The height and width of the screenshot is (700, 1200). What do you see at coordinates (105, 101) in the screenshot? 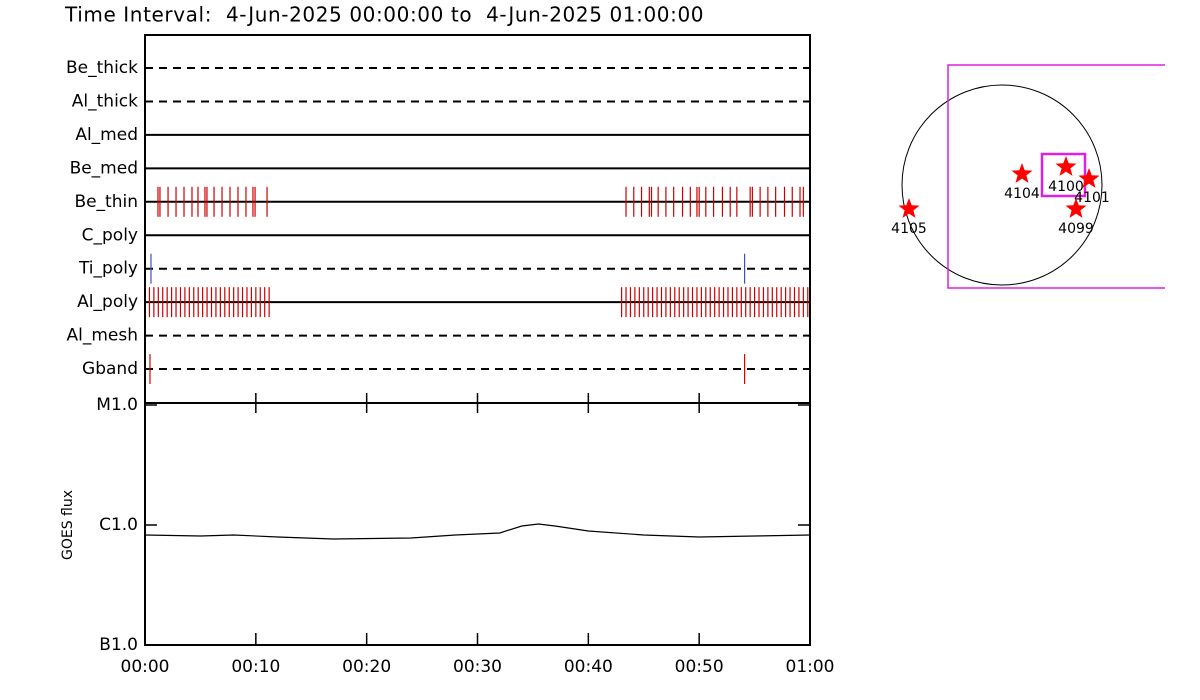
I see `filter-label: Al_thick` at bounding box center [105, 101].